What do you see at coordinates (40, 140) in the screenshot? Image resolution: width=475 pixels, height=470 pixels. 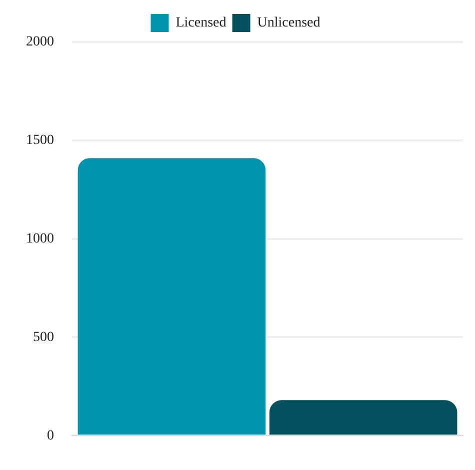 I see `y-tick-label: 1500` at bounding box center [40, 140].